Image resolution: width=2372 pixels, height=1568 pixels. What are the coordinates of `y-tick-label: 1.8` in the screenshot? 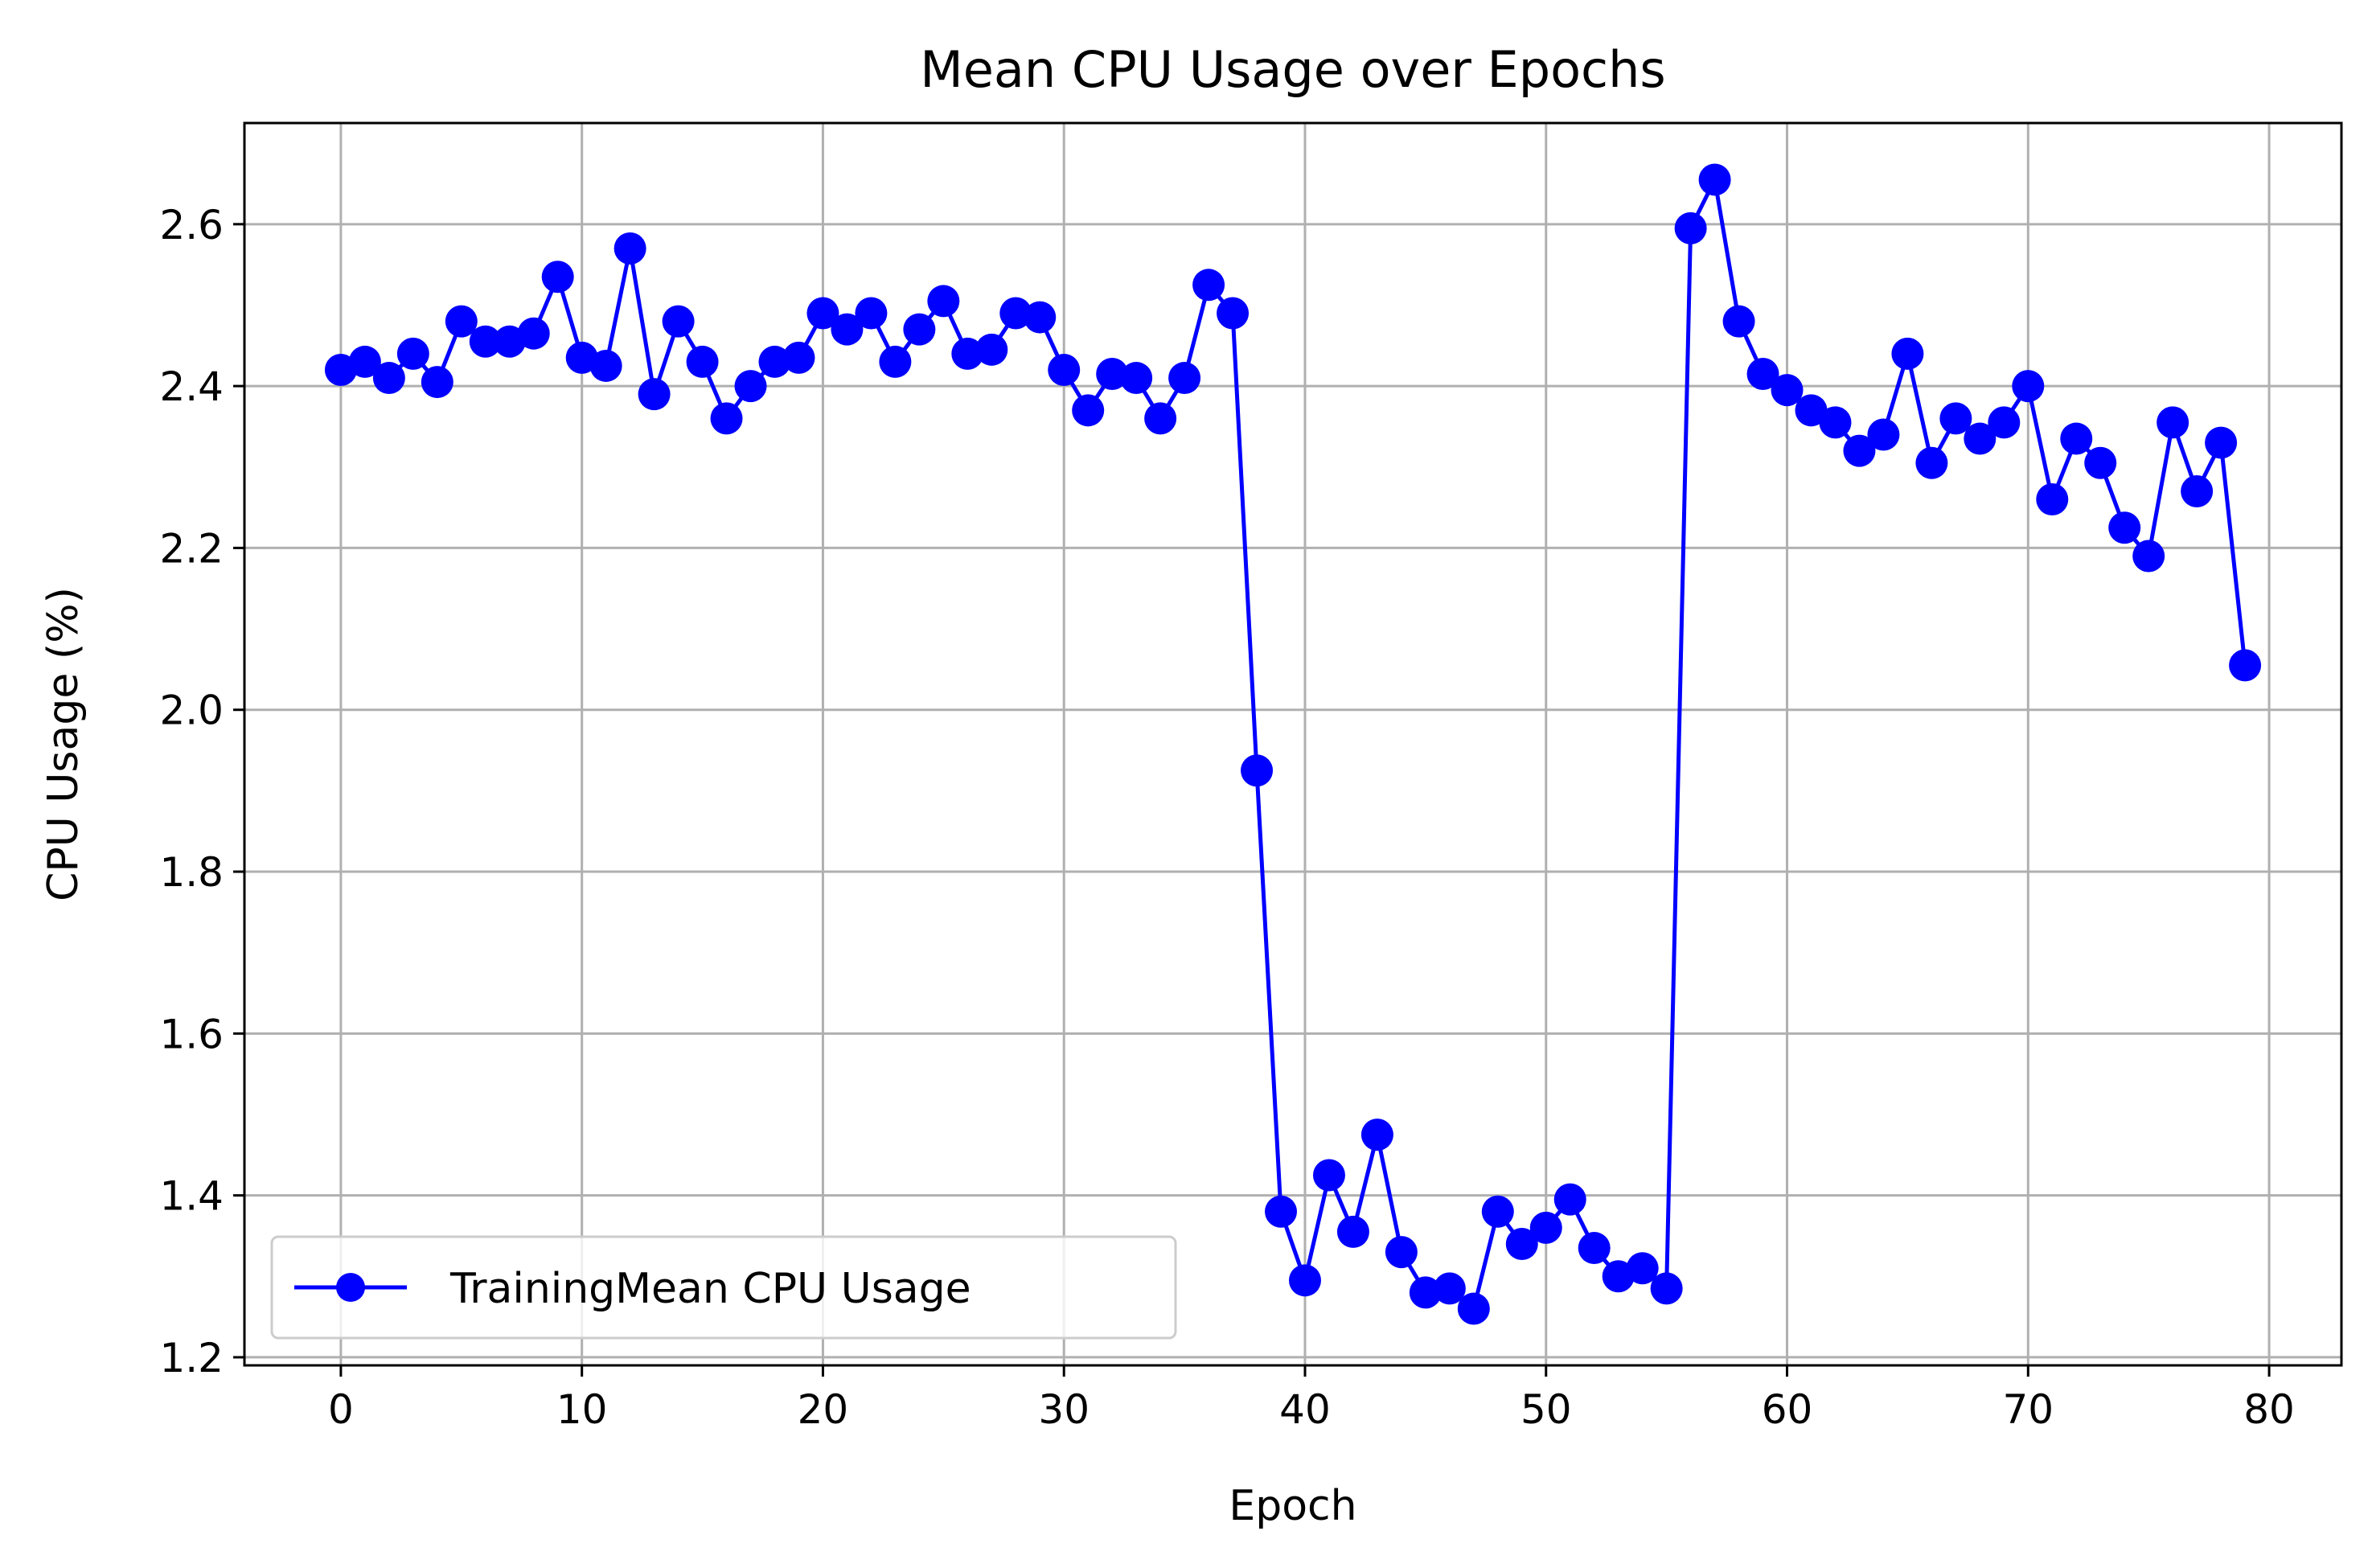 It's located at (191, 872).